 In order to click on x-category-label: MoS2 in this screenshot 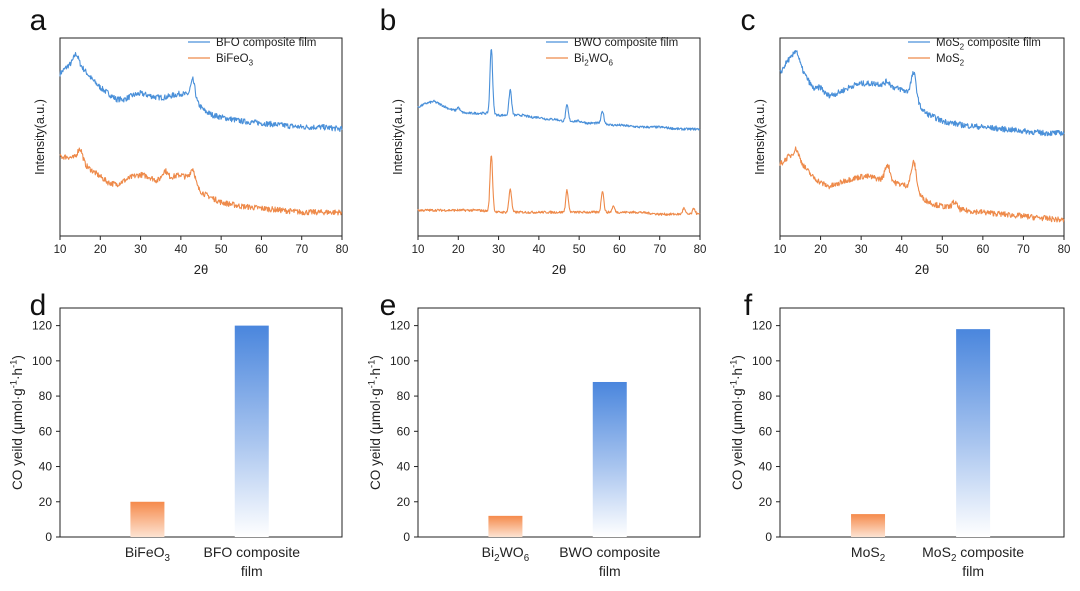, I will do `click(868, 554)`.